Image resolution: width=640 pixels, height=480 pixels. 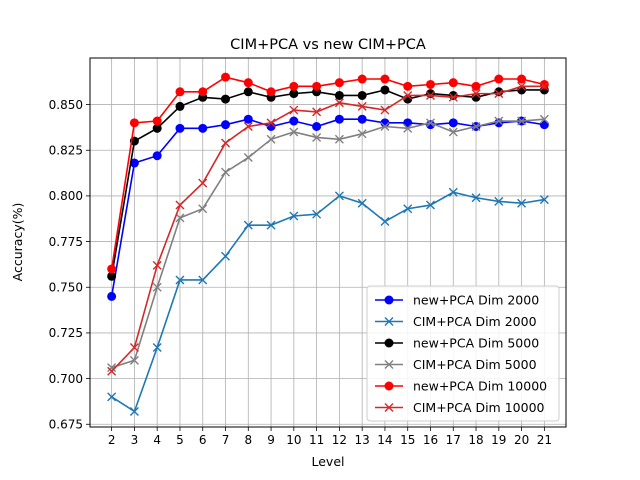 I want to click on x-tick-label: 9, so click(x=271, y=440).